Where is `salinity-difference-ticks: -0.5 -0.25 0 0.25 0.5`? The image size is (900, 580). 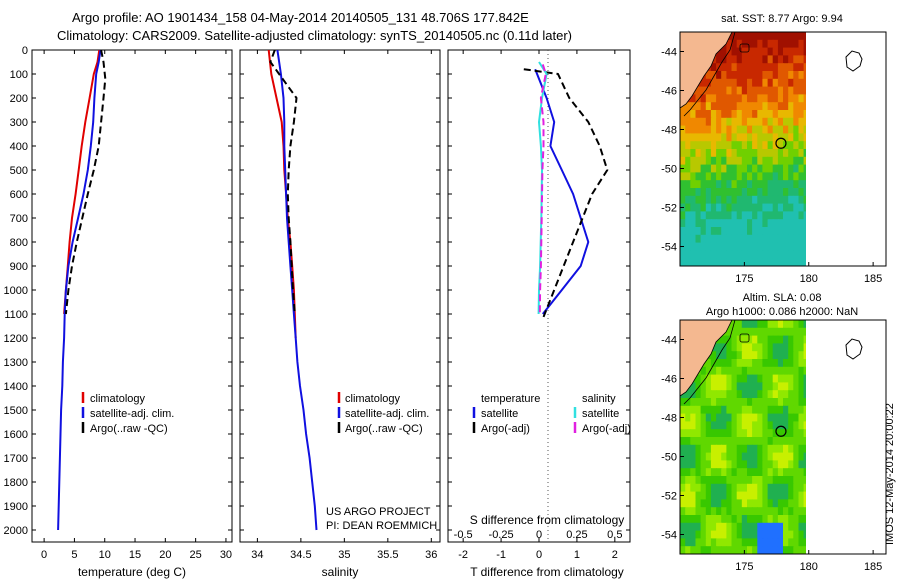
salinity-difference-ticks: -0.5 -0.25 0 0.25 0.5 is located at coordinates (538, 535).